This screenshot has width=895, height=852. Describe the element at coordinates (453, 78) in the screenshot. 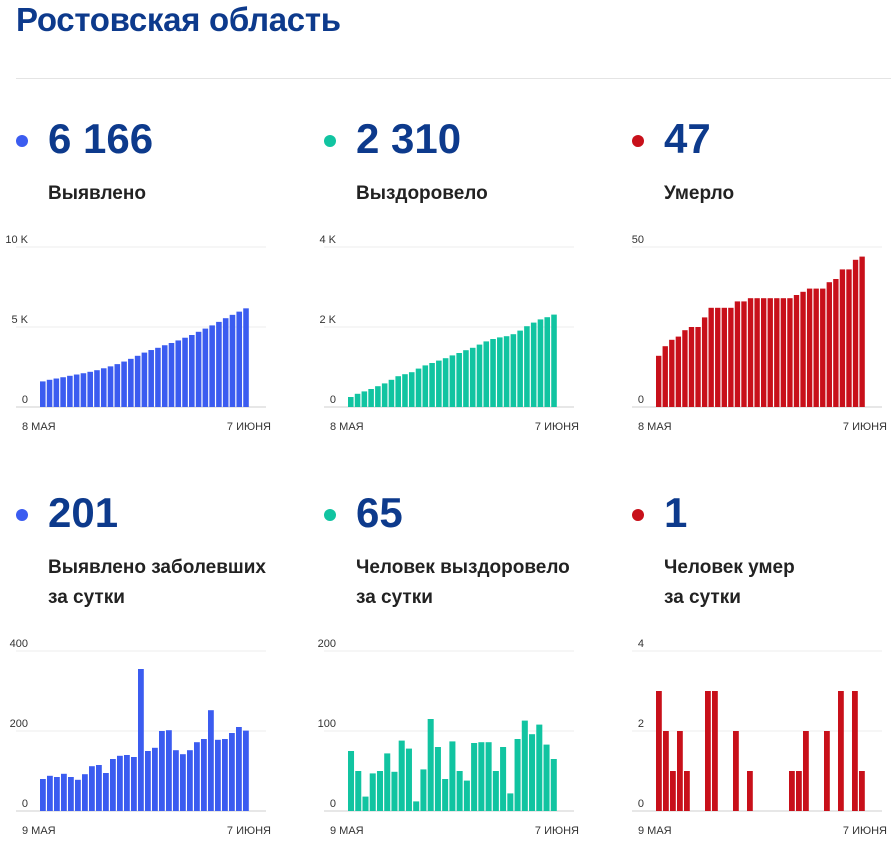

I see `header-divider` at that location.